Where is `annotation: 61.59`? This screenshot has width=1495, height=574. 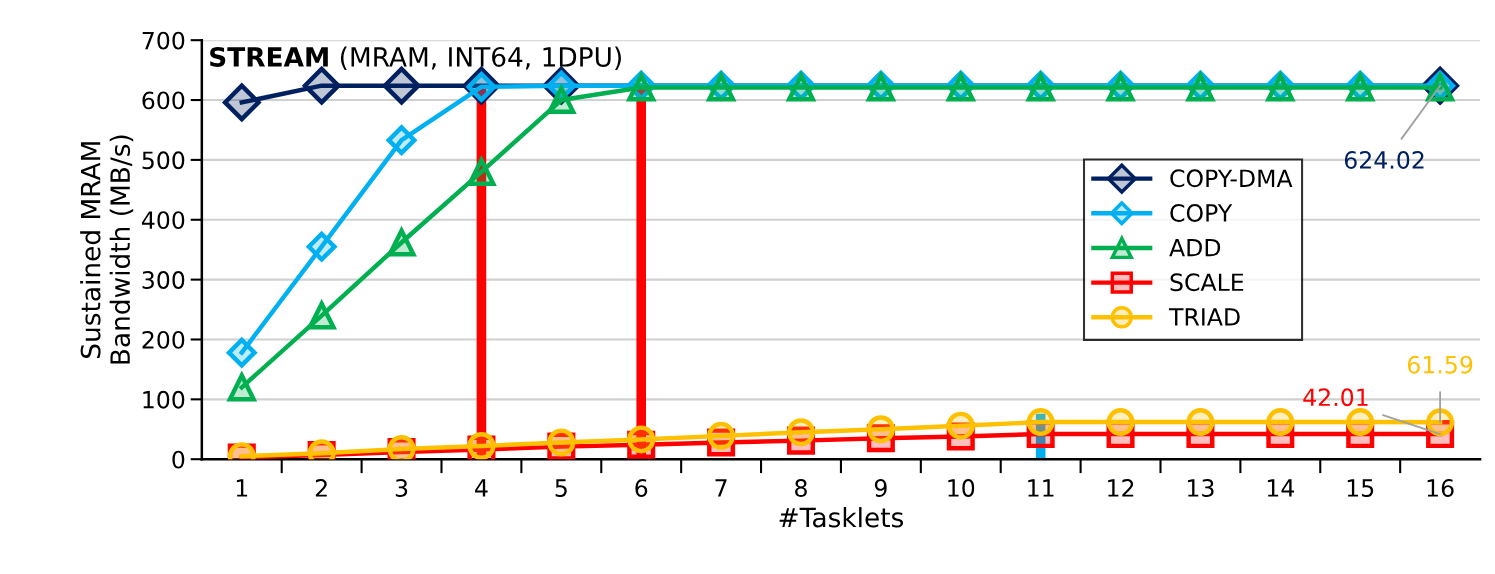
annotation: 61.59 is located at coordinates (1440, 364).